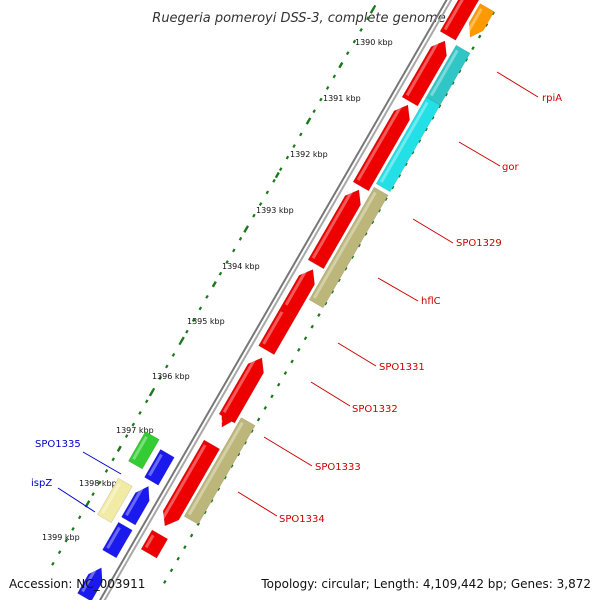  Describe the element at coordinates (171, 376) in the screenshot. I see `tick-label: 1396 kbp` at that location.